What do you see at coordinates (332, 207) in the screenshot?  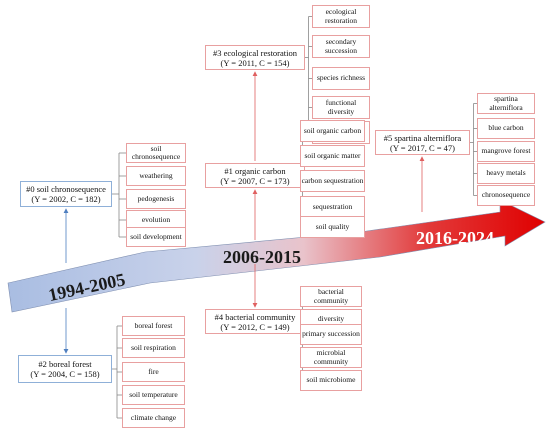 I see `keyword: sequestration` at bounding box center [332, 207].